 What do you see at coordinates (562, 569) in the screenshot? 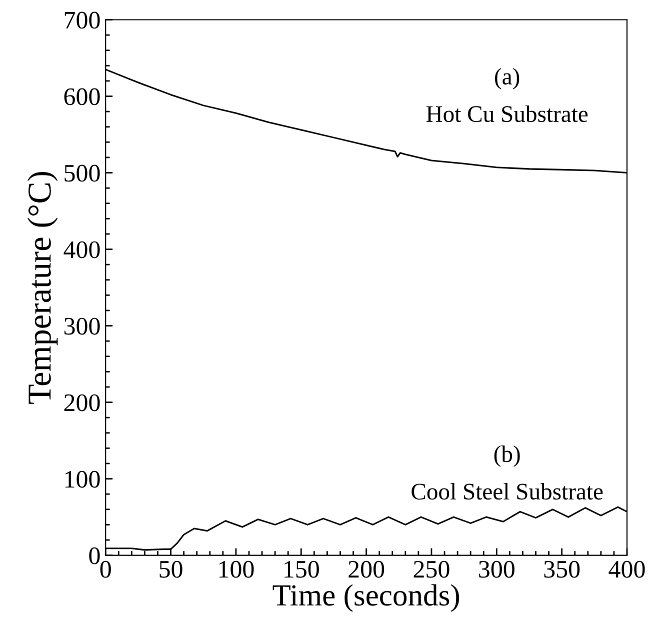
I see `x-tick-label: 350` at bounding box center [562, 569].